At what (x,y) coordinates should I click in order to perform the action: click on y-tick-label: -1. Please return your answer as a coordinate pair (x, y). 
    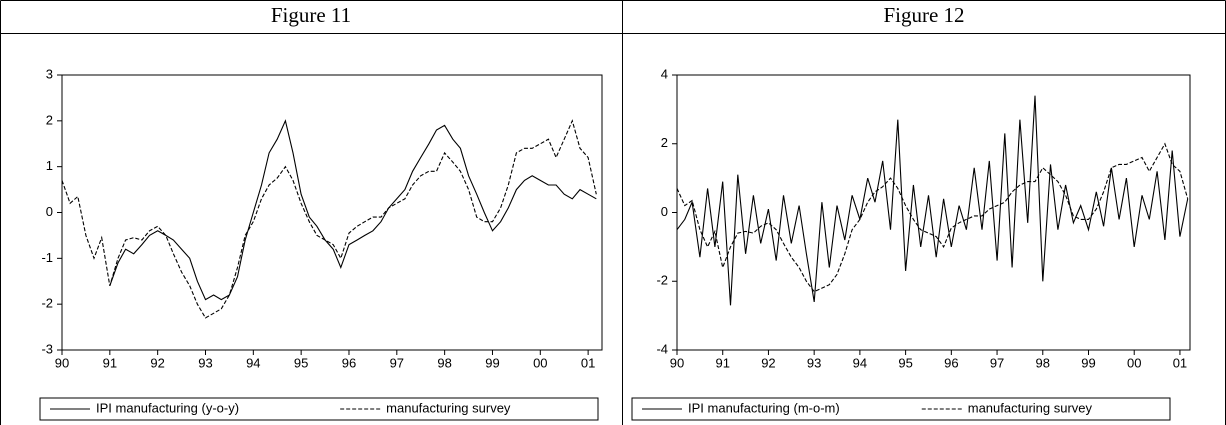
    Looking at the image, I should click on (47, 257).